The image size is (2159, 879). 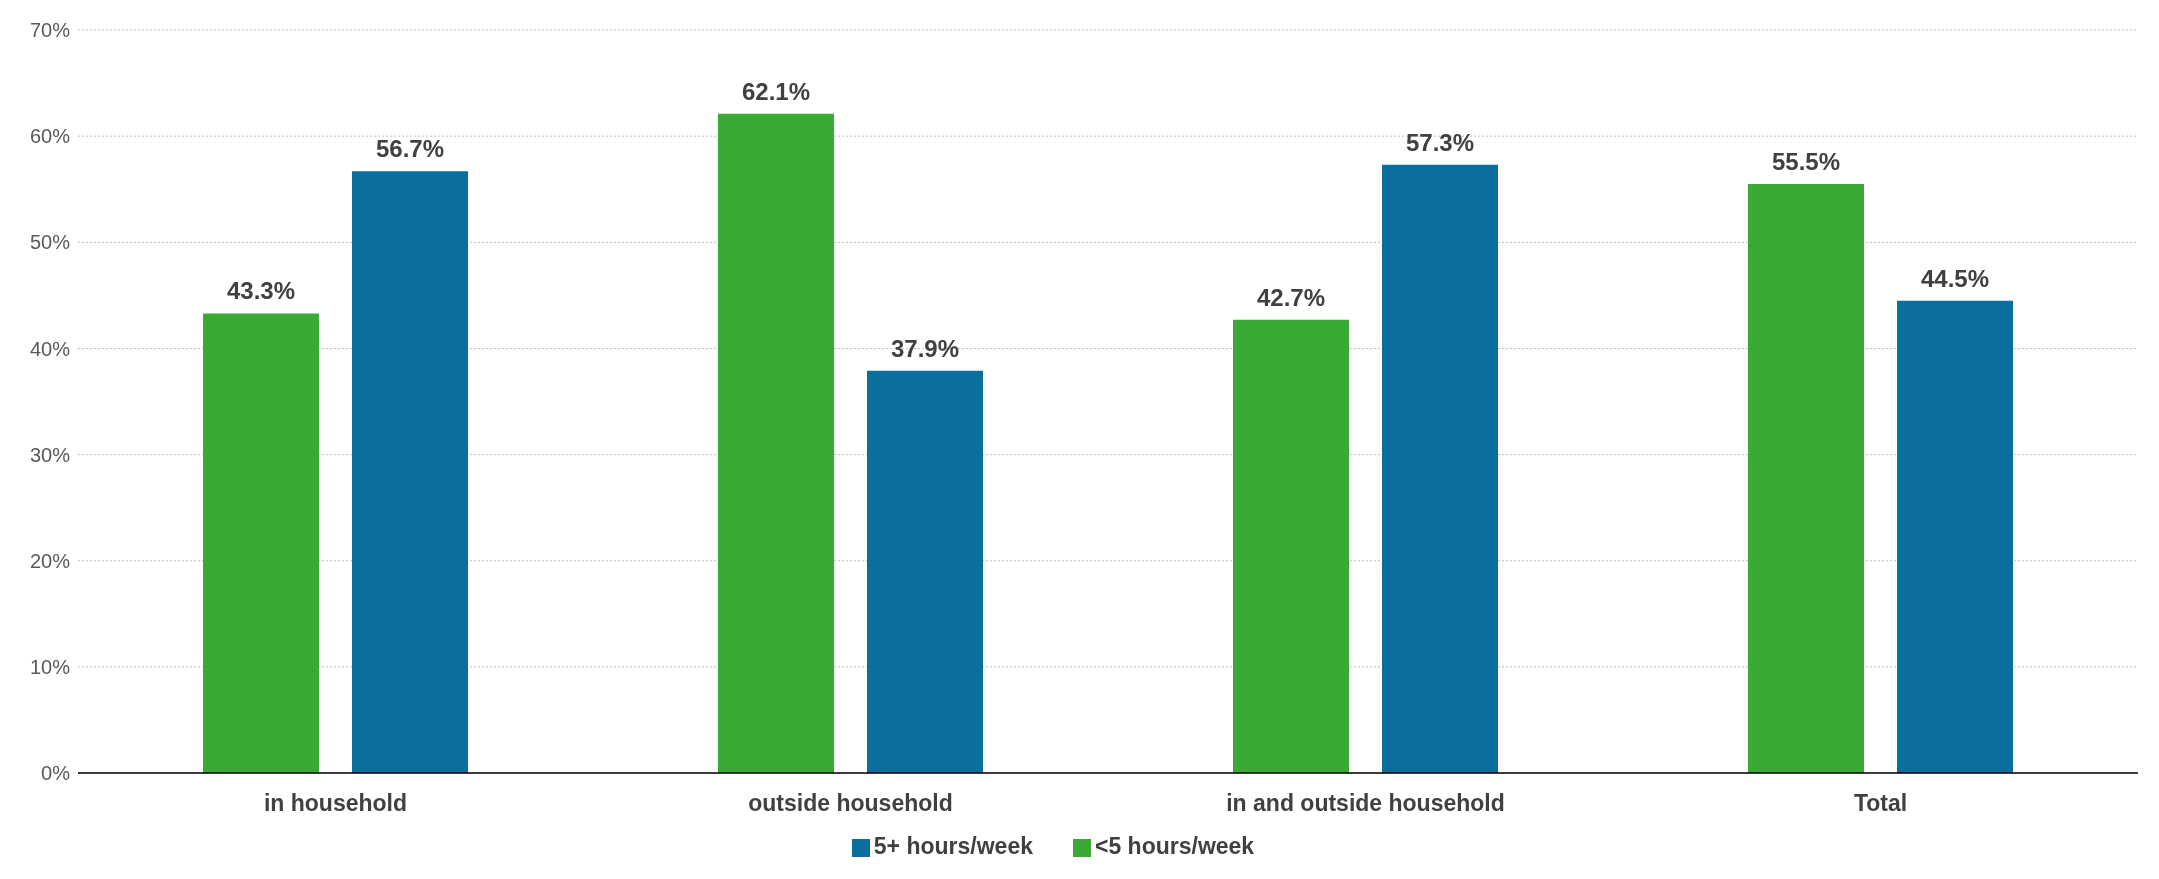 I want to click on legend-label: <5 hours/week, so click(x=1175, y=846).